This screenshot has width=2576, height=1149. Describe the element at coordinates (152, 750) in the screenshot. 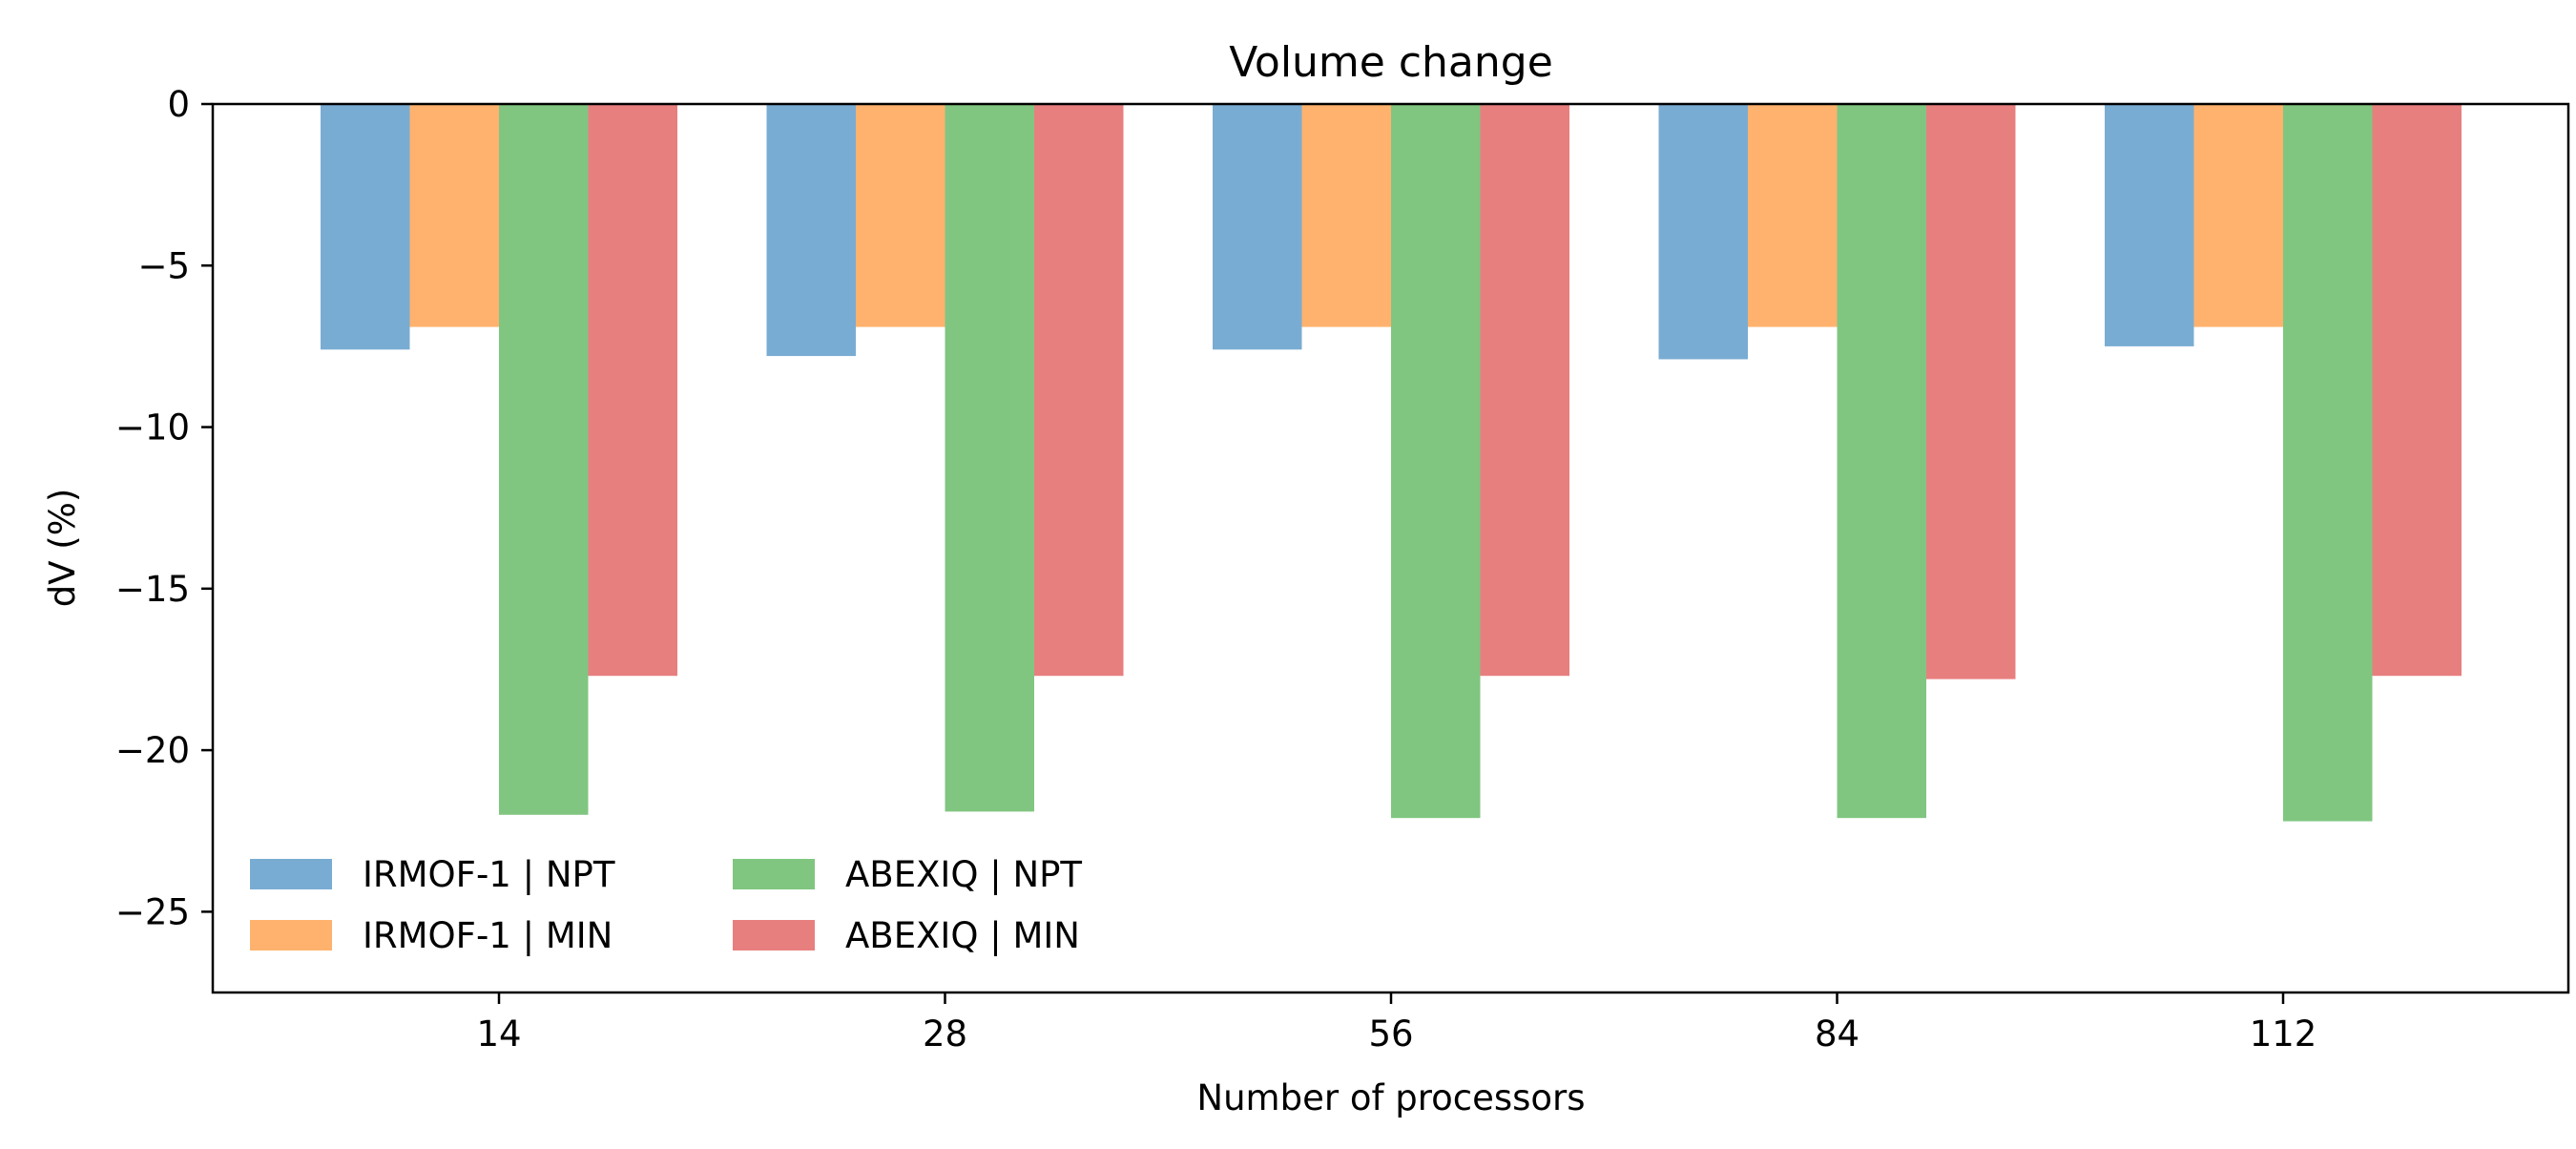

I see `y-tick-label: −20` at that location.